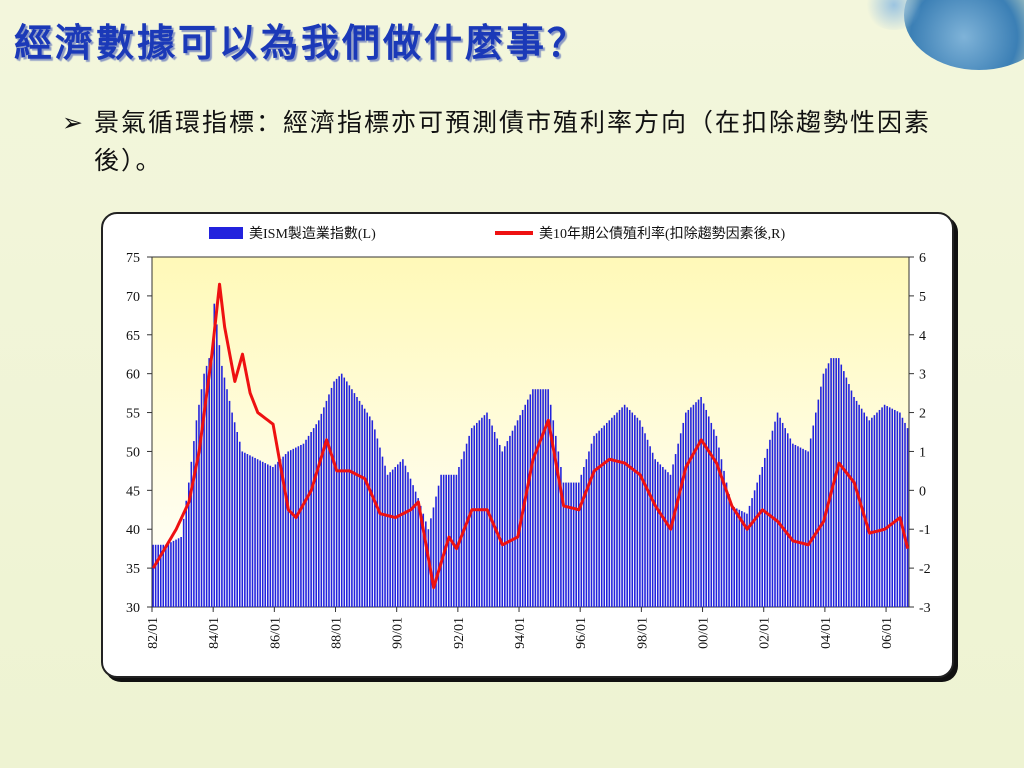 The image size is (1024, 768). What do you see at coordinates (133, 414) in the screenshot?
I see `left-tick-label: 55` at bounding box center [133, 414].